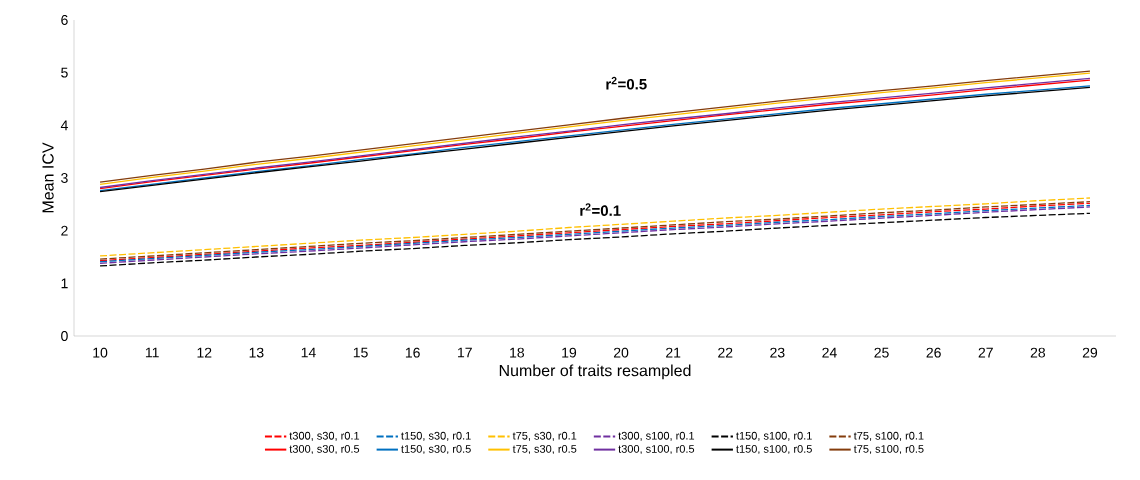 The height and width of the screenshot is (480, 1140). Describe the element at coordinates (324, 436) in the screenshot. I see `legend-label: t300, s30, r0.1` at that location.